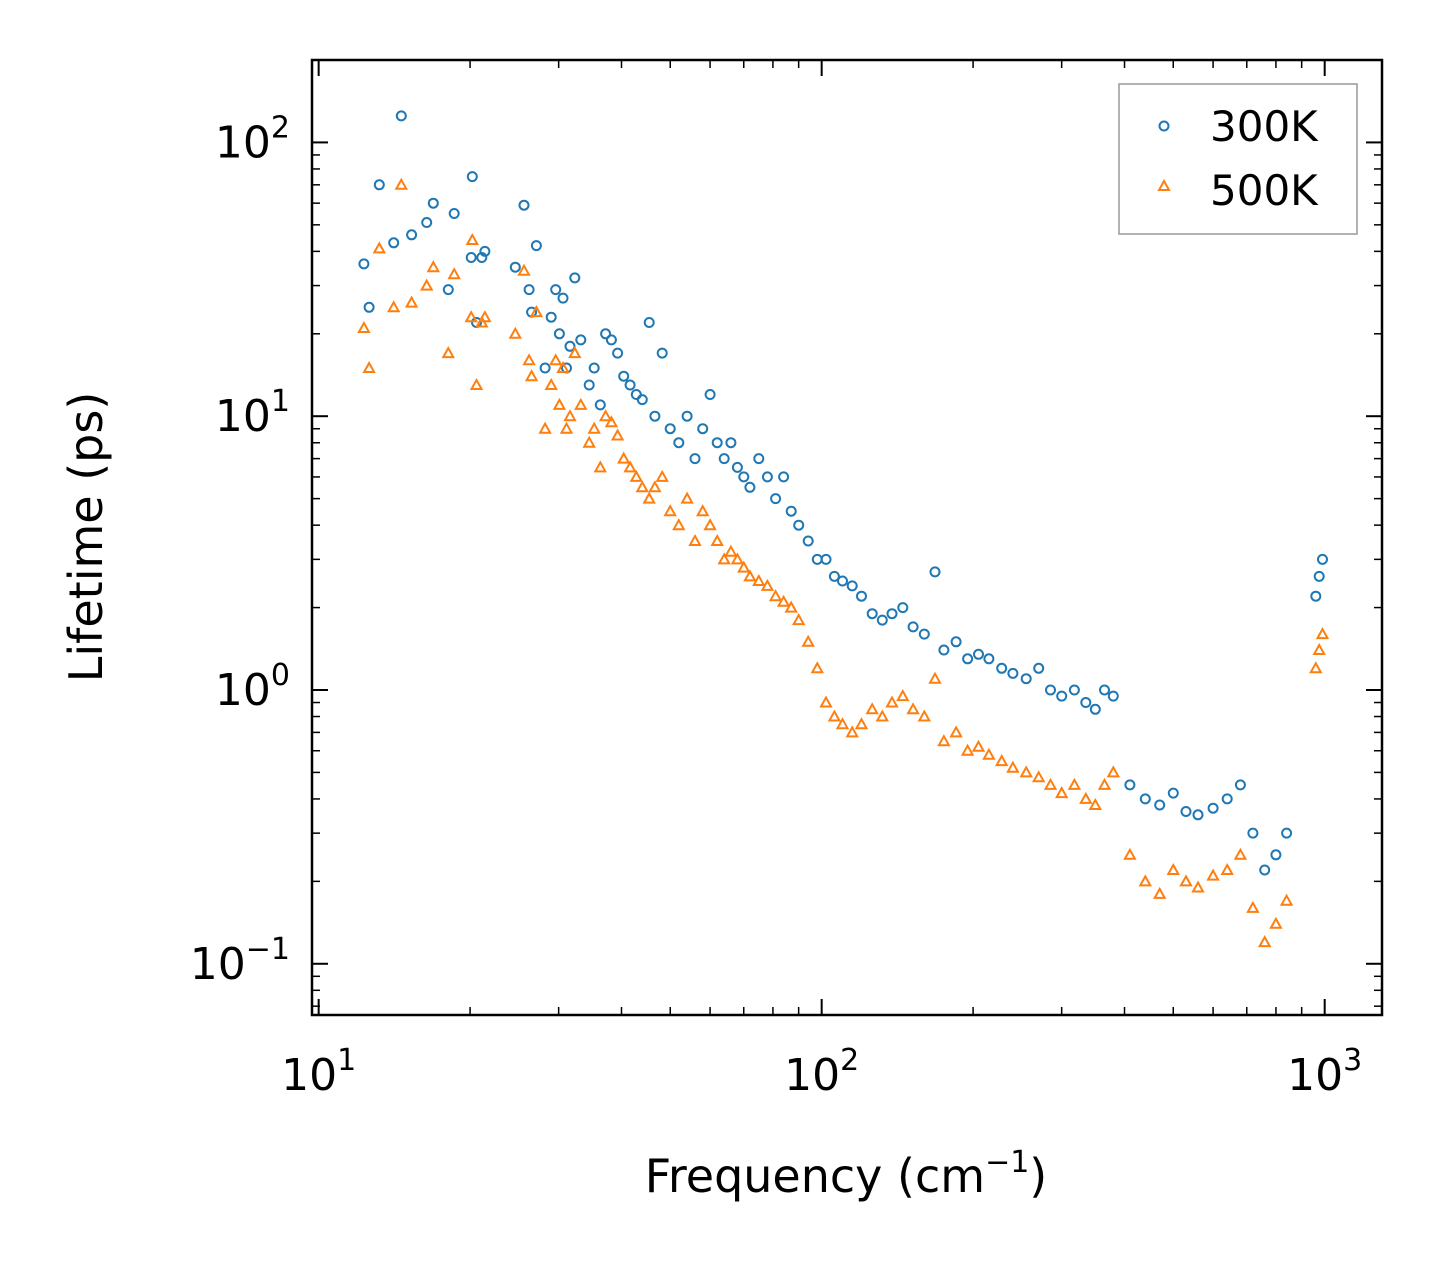 This screenshot has height=1265, width=1442. Describe the element at coordinates (252, 687) in the screenshot. I see `y-tick-label: 100` at that location.